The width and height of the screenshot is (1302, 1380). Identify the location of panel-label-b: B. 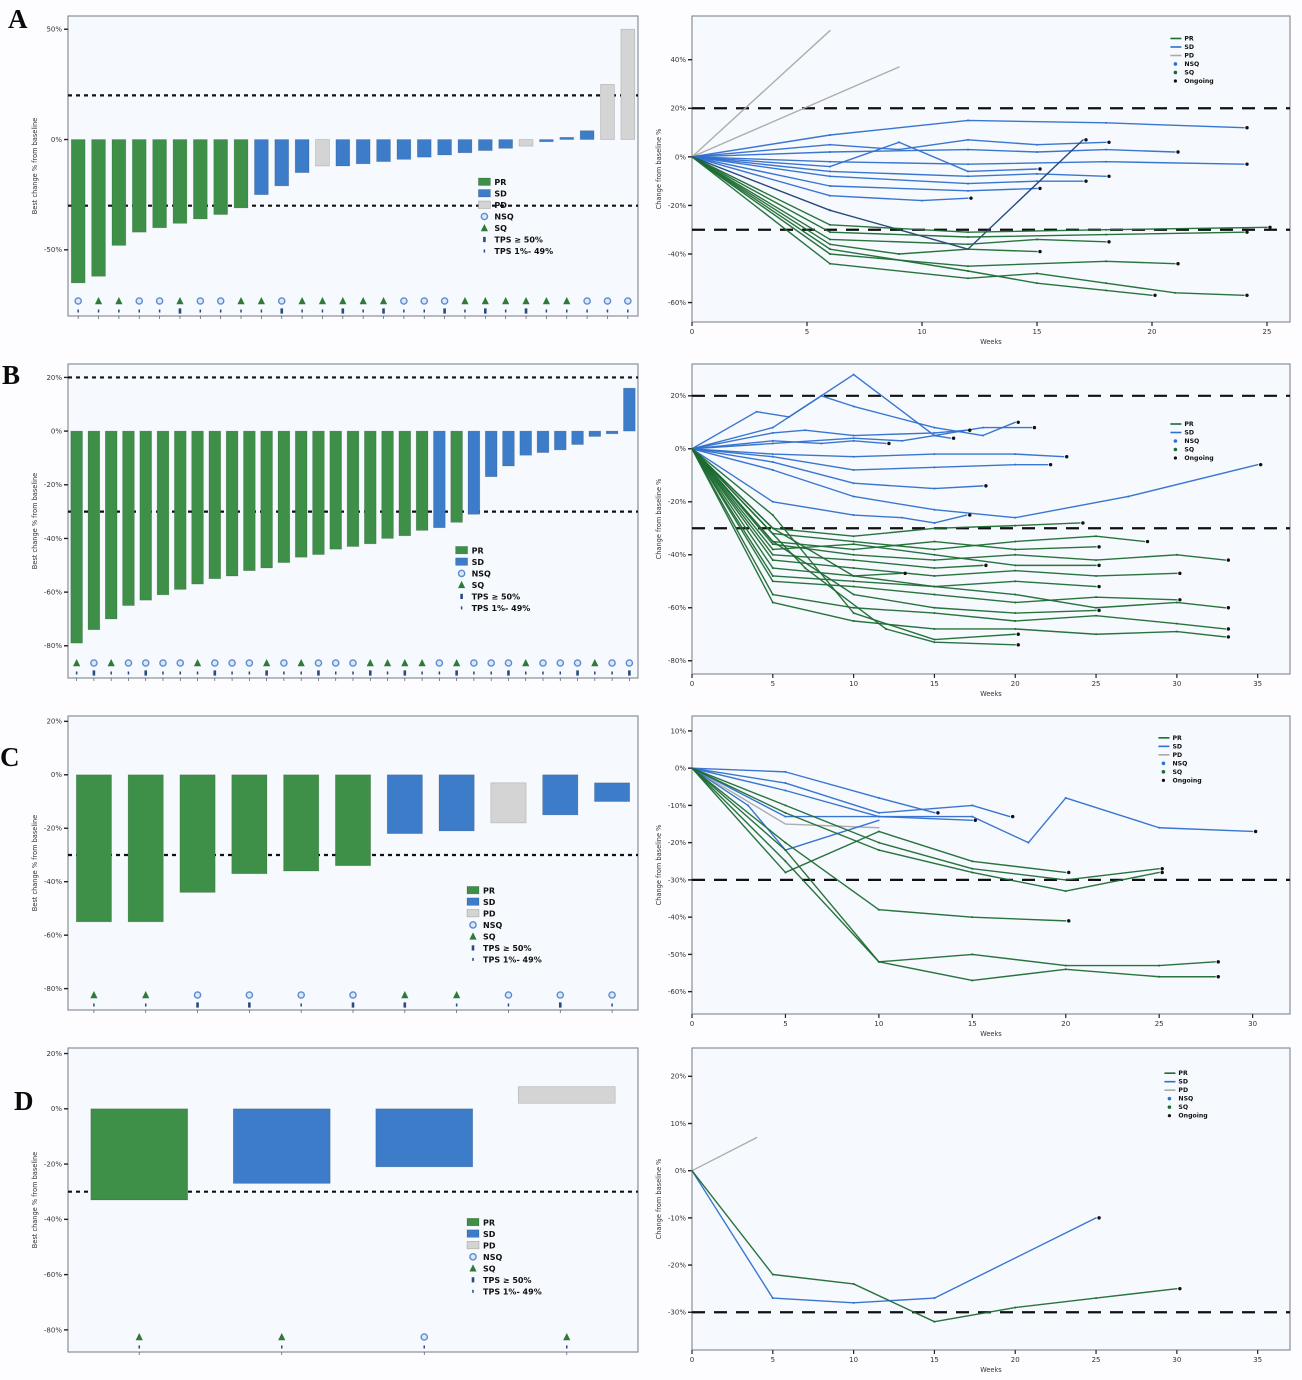
(11, 375).